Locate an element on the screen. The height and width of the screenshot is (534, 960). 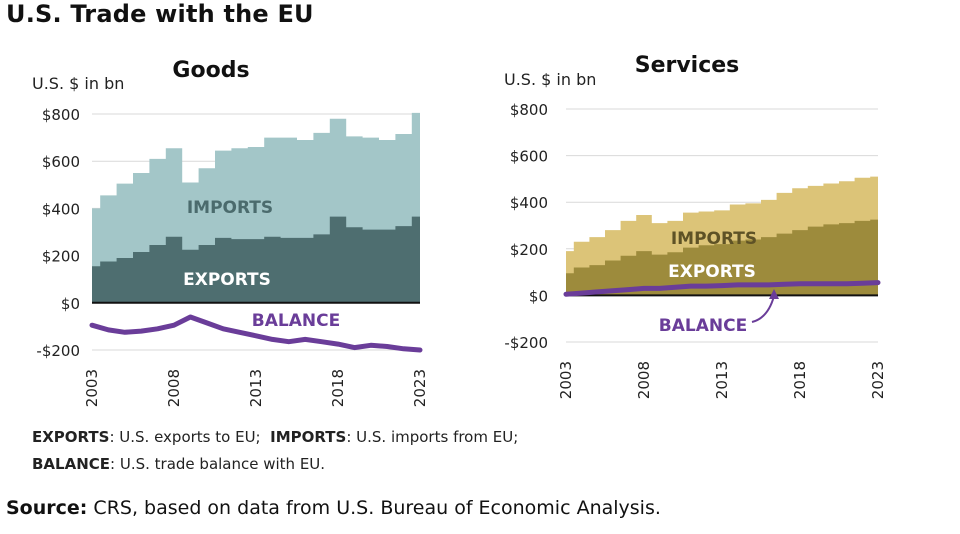
goods-ylabel: U.S. $ in bn is located at coordinates (78, 83).